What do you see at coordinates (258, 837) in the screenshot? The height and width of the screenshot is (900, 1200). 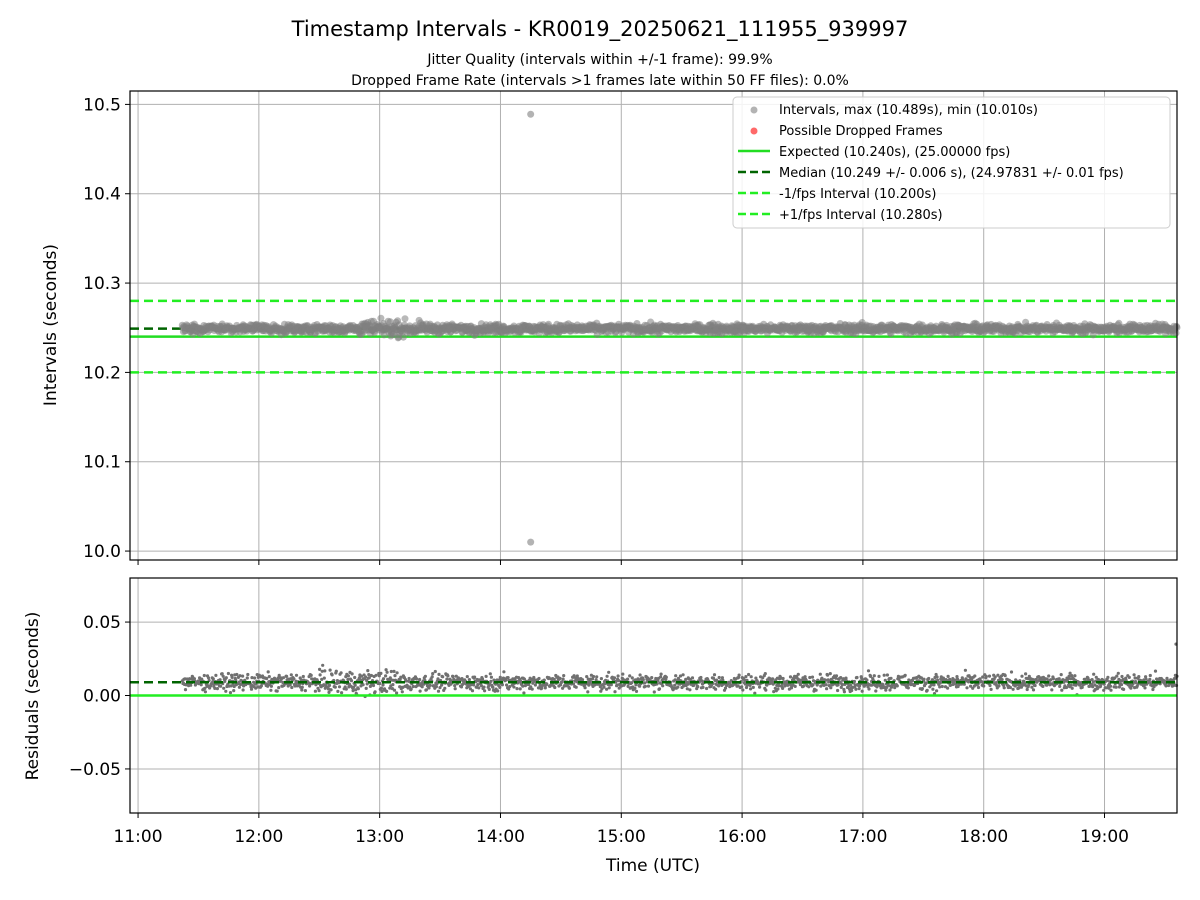 I see `x-tick-label: 12:00` at bounding box center [258, 837].